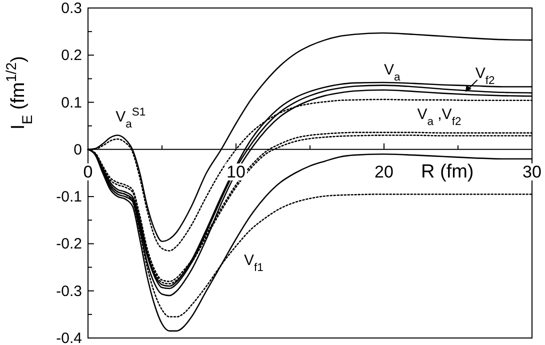  Describe the element at coordinates (71, 103) in the screenshot. I see `y-tick-label: 0.1` at that location.